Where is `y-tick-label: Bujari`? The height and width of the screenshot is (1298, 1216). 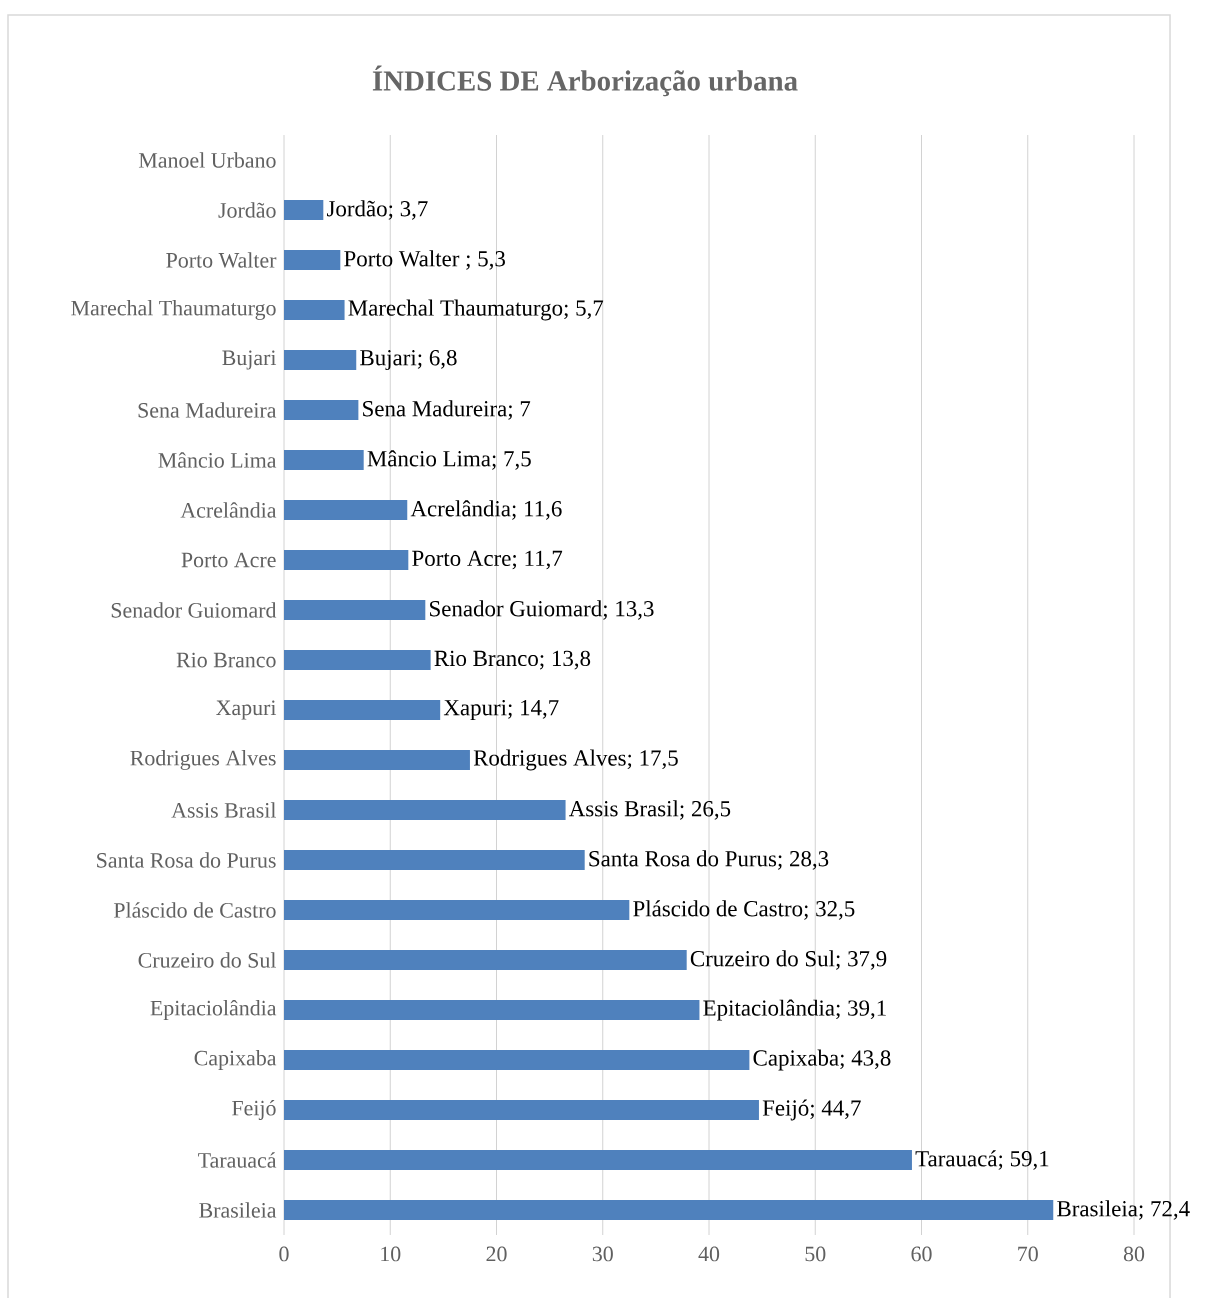
y-tick-label: Bujari is located at coordinates (249, 360).